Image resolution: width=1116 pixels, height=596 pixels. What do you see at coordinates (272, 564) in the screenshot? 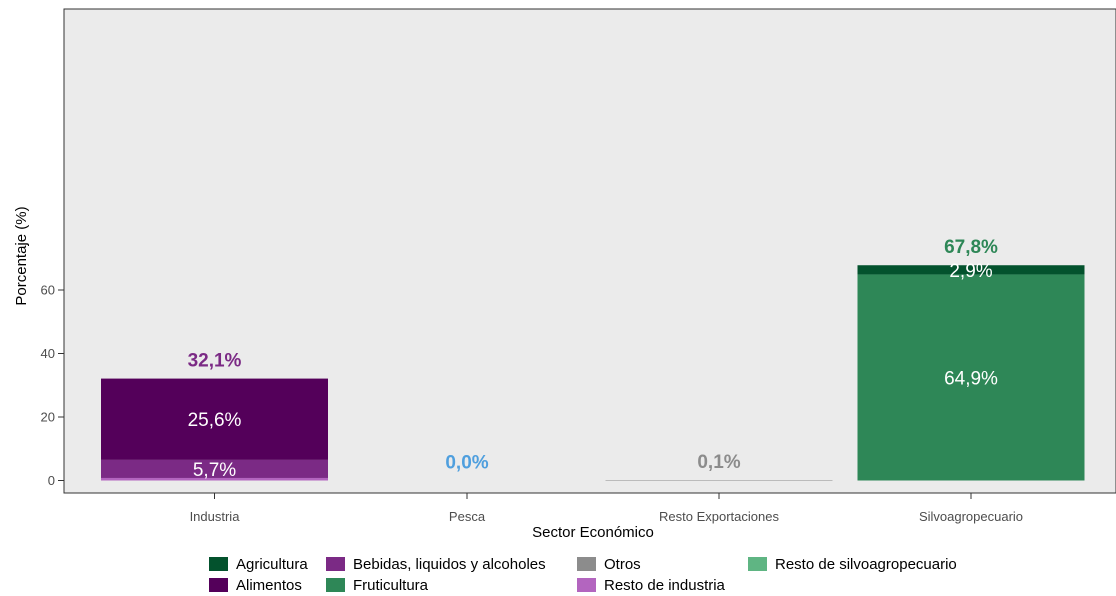
I see `legend-label: Agricultura` at bounding box center [272, 564].